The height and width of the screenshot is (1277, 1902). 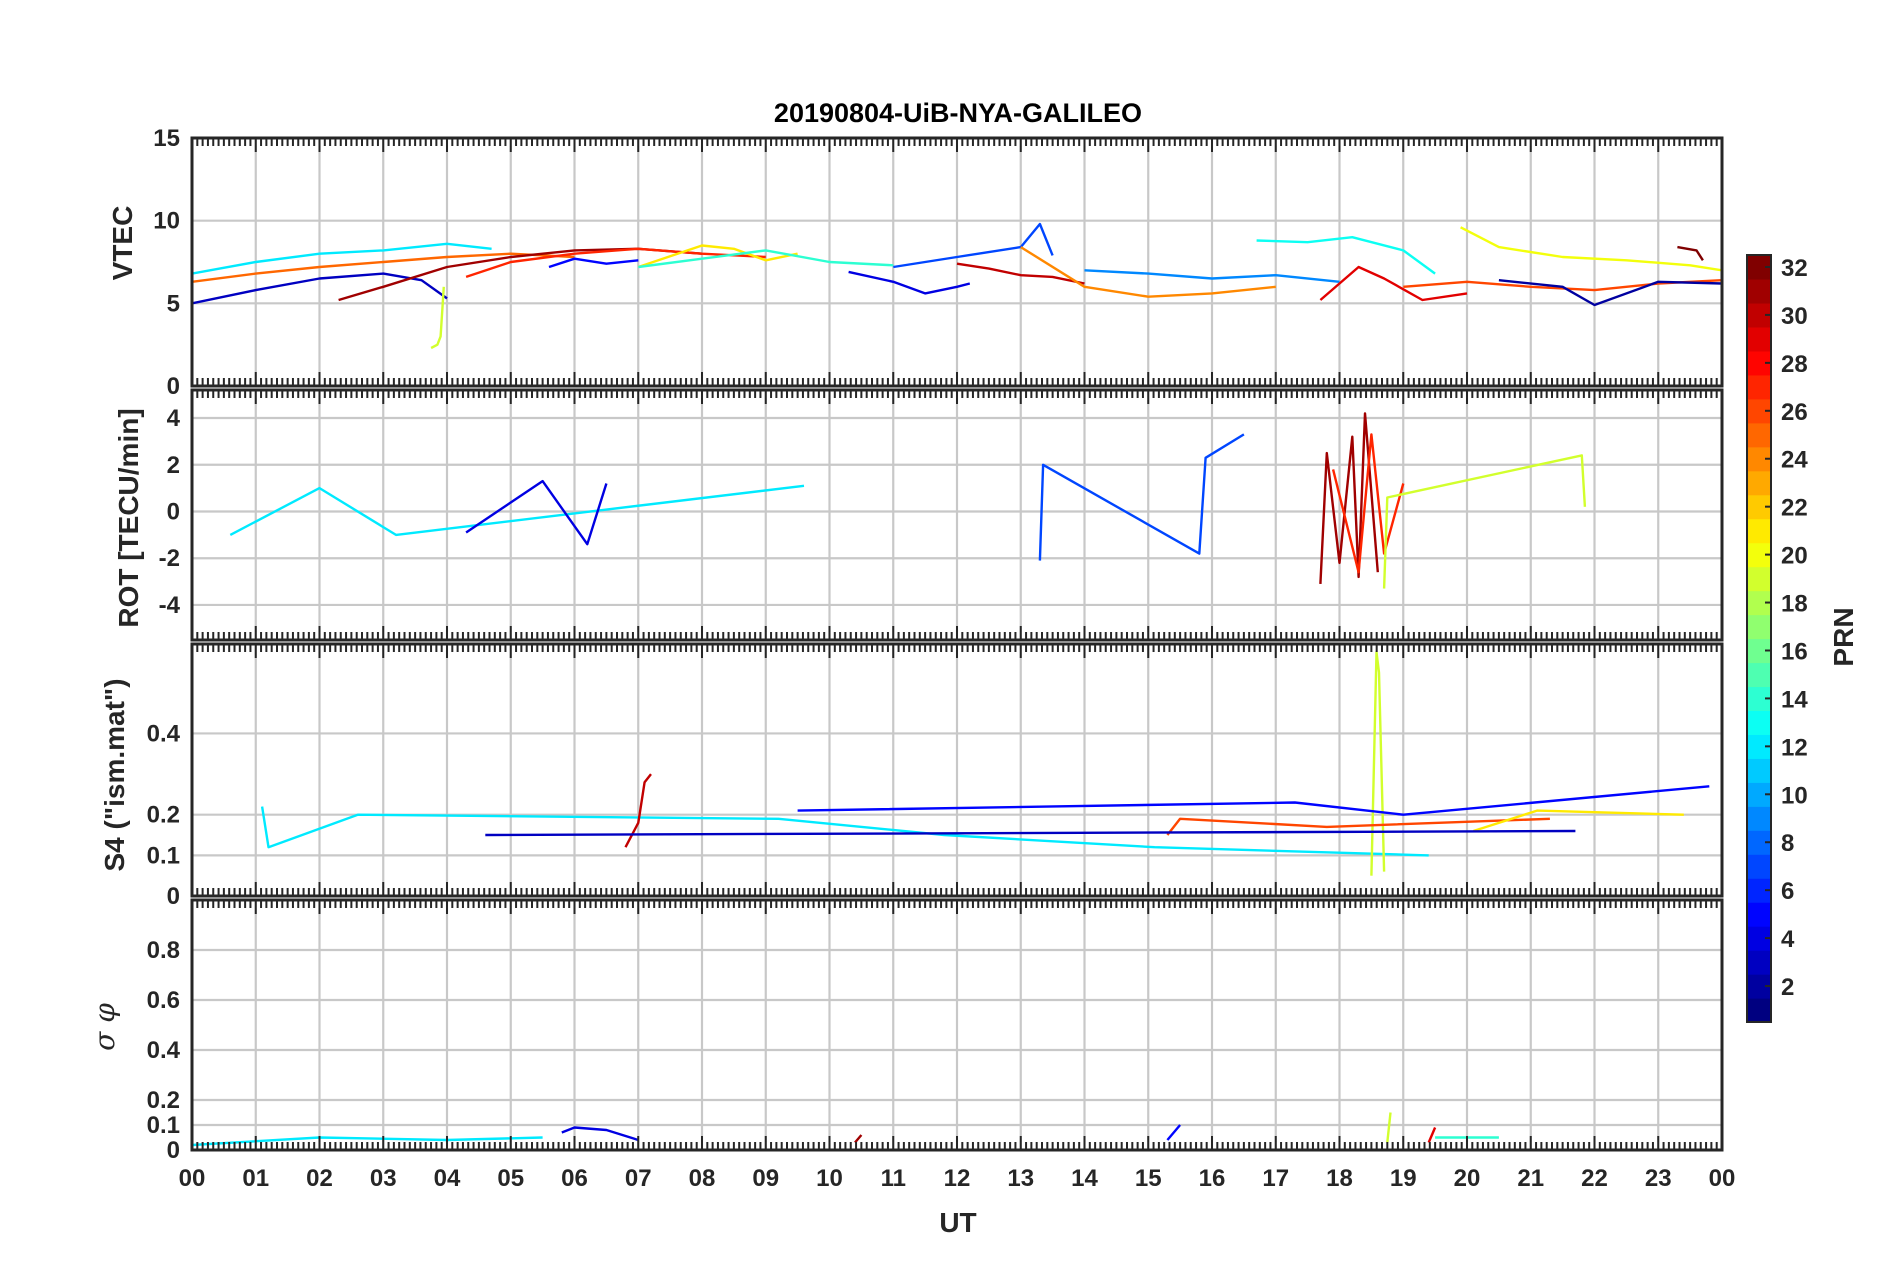 What do you see at coordinates (985, 763) in the screenshot?
I see `s4-series-group` at bounding box center [985, 763].